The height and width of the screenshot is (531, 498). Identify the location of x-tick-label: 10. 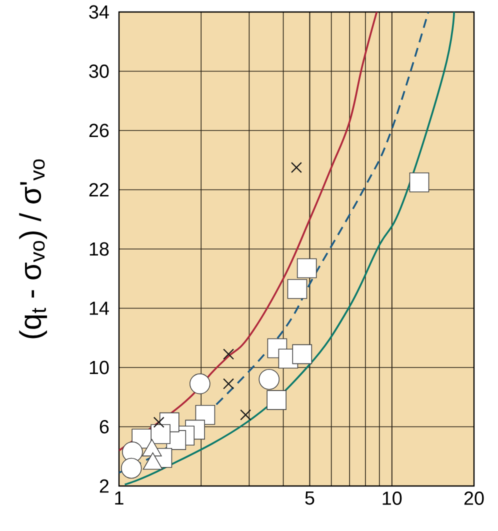
(392, 498).